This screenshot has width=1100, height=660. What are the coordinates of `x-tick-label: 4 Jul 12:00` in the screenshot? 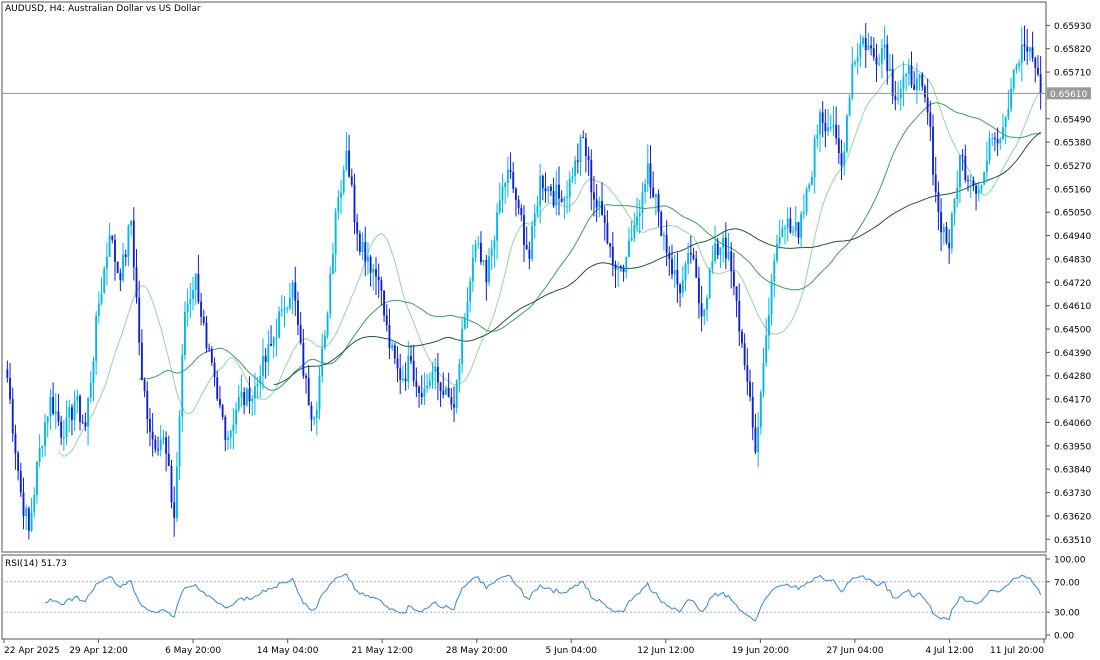 It's located at (949, 651).